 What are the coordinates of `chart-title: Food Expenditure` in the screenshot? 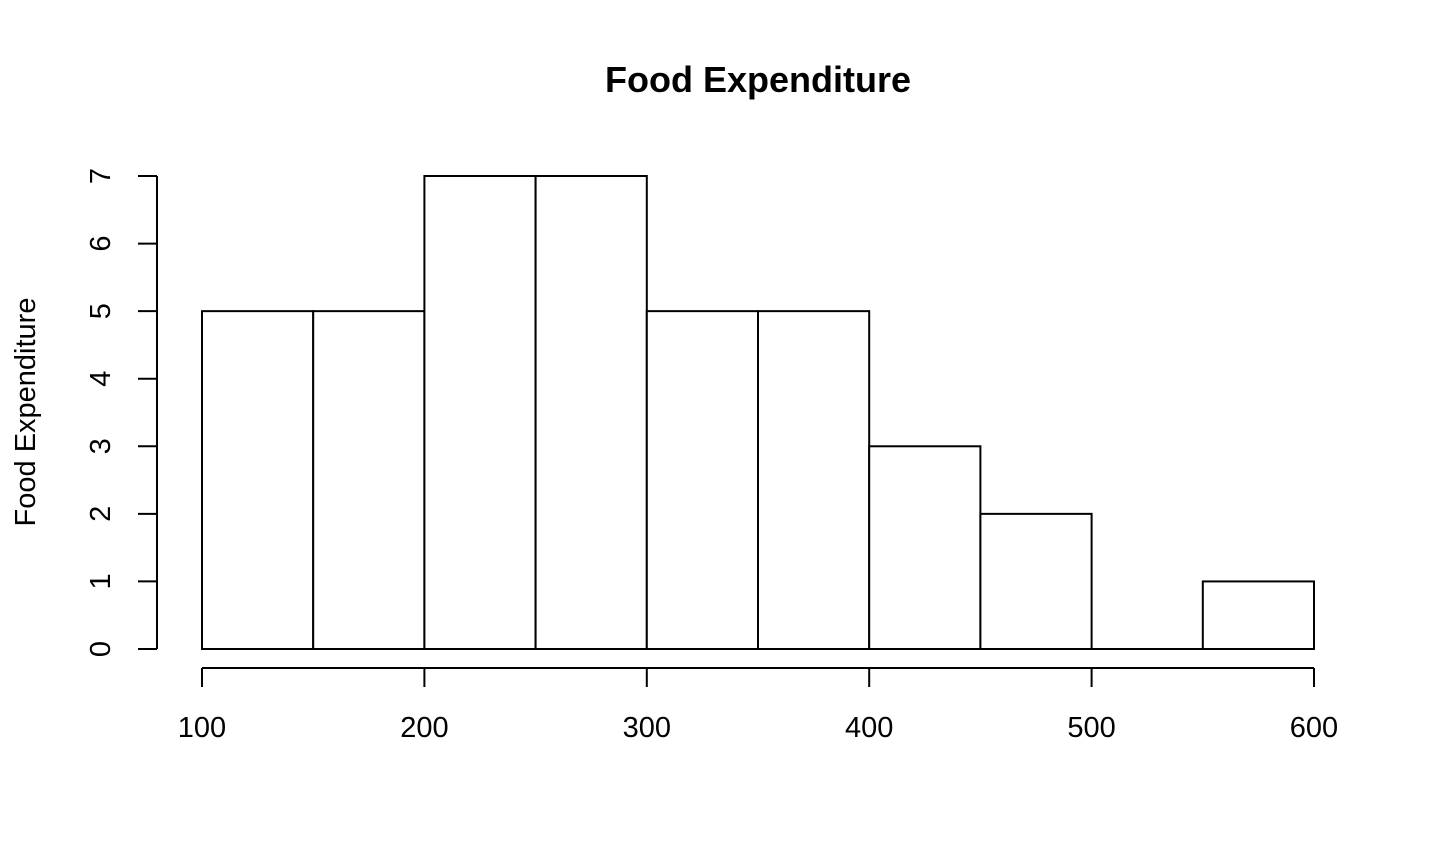 It's located at (758, 79).